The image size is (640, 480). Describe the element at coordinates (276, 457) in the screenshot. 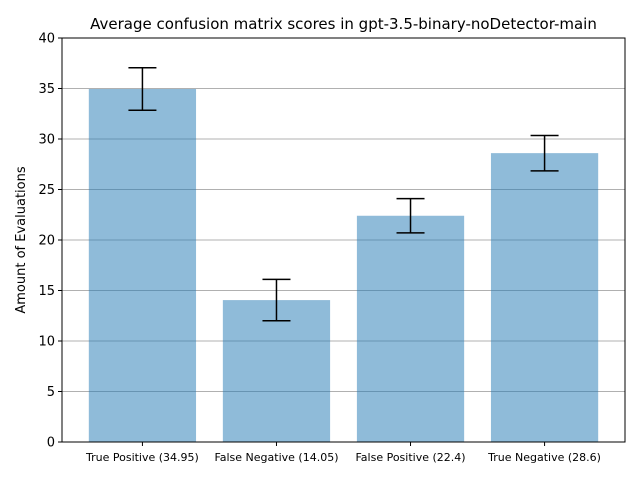

I see `x-tick-label: False Negative (14.05)` at that location.